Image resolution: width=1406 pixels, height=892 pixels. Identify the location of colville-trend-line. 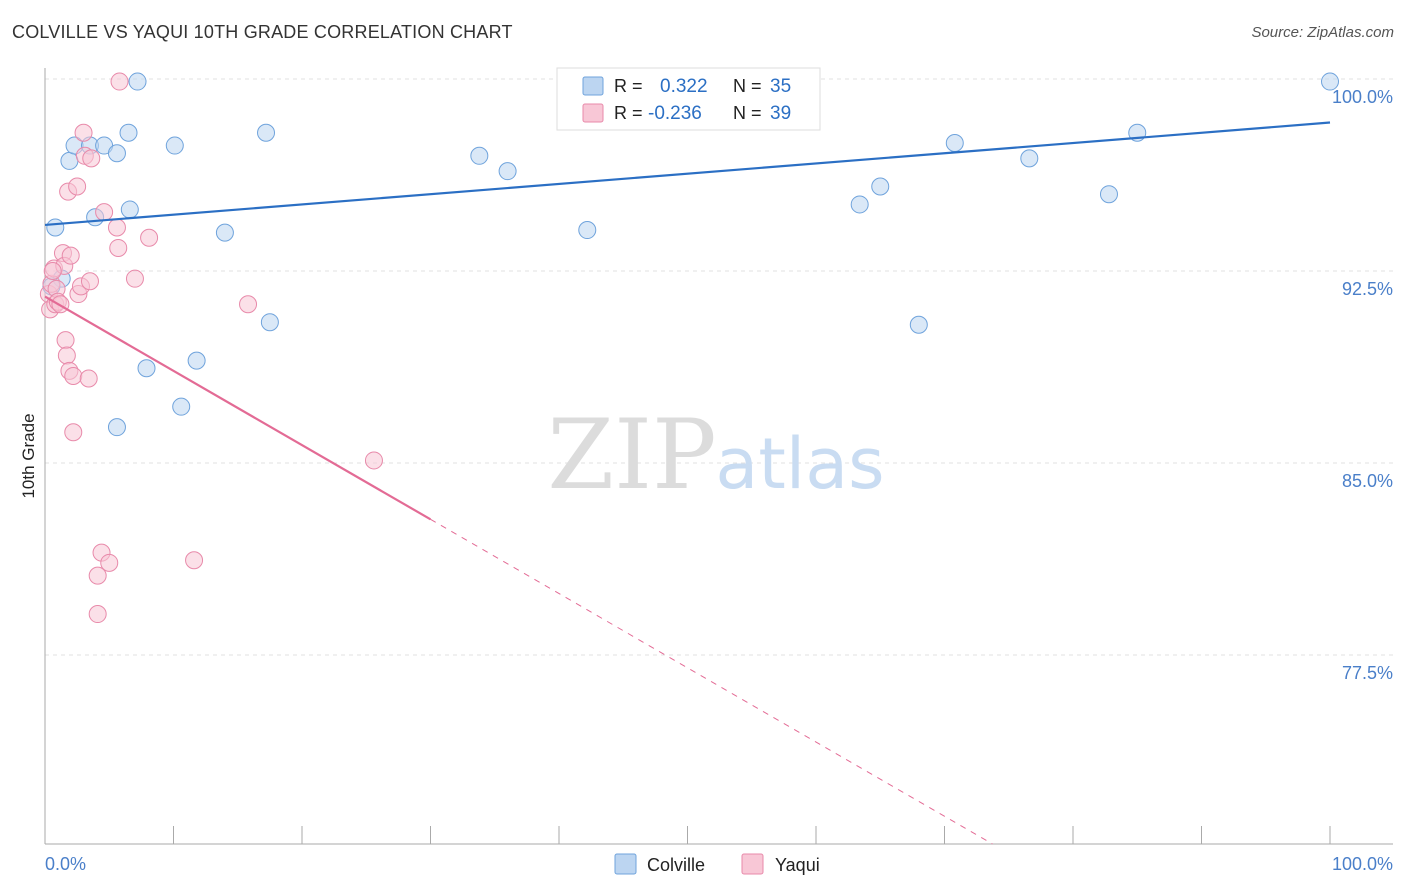
(687, 174).